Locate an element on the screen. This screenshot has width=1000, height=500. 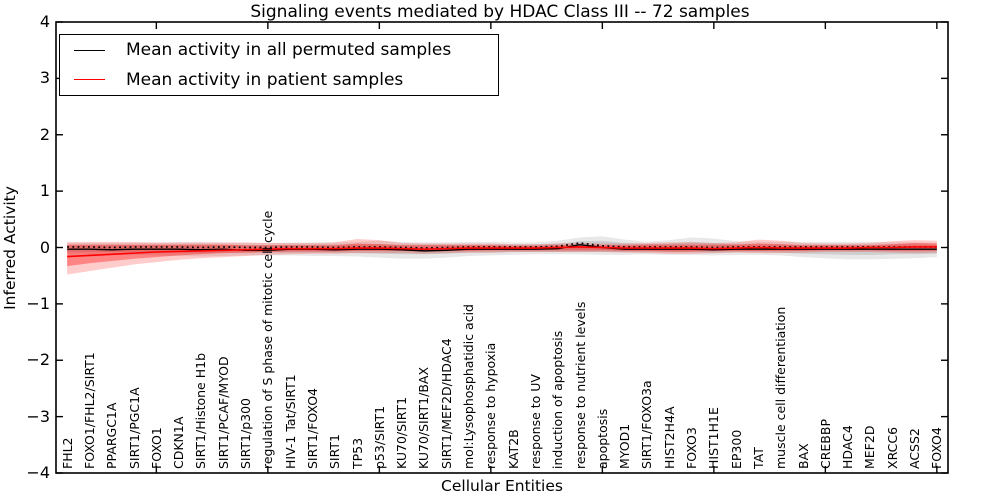
x-tick-label: CDKN1A is located at coordinates (179, 442).